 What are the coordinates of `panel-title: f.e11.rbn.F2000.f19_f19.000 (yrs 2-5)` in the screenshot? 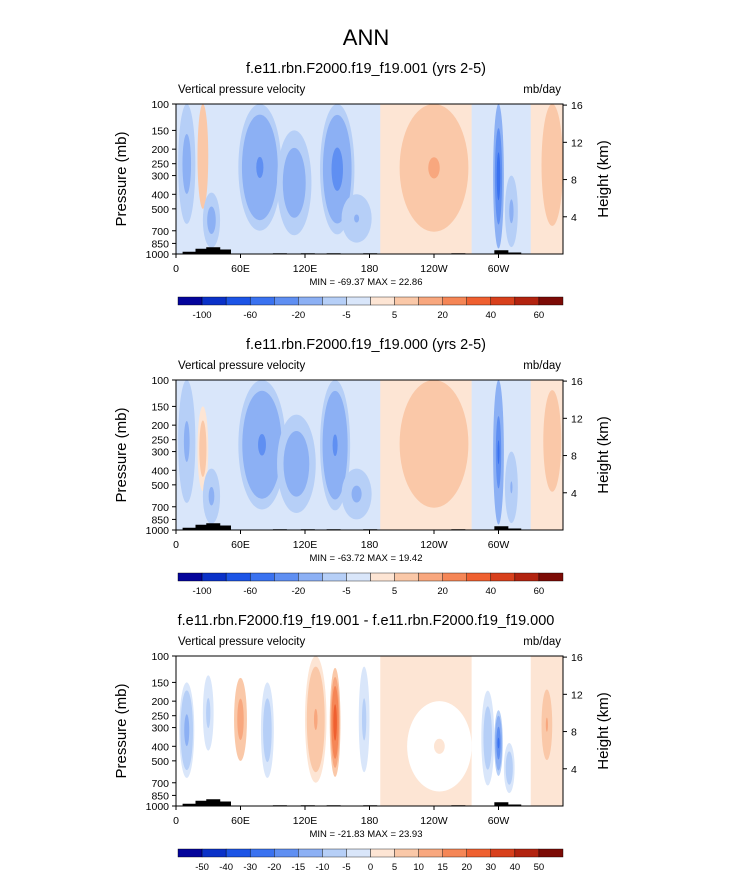 It's located at (366, 345).